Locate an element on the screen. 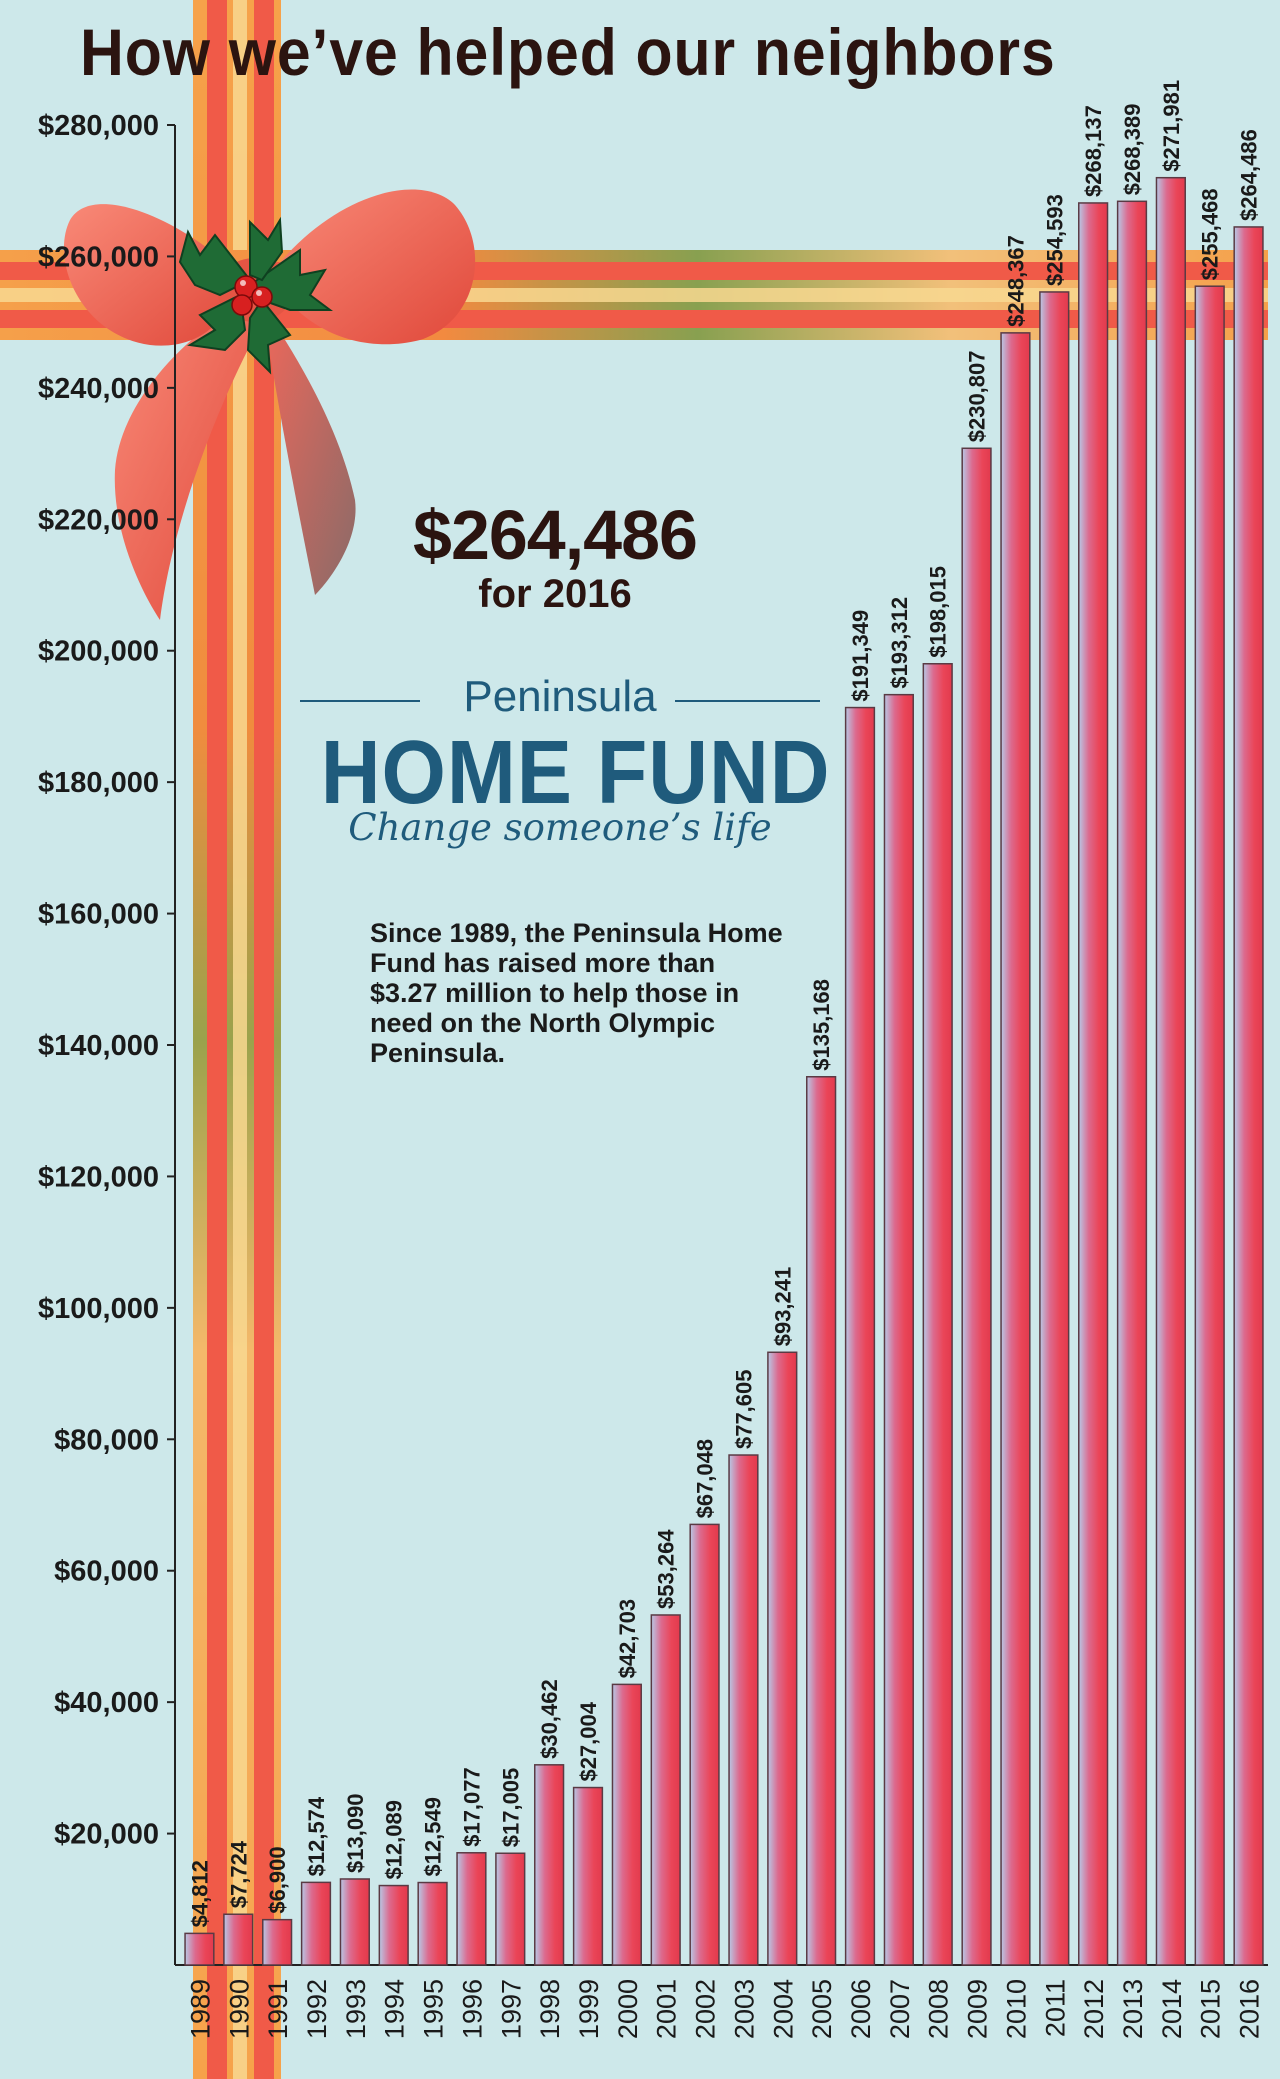  bar-1999 is located at coordinates (588, 1876).